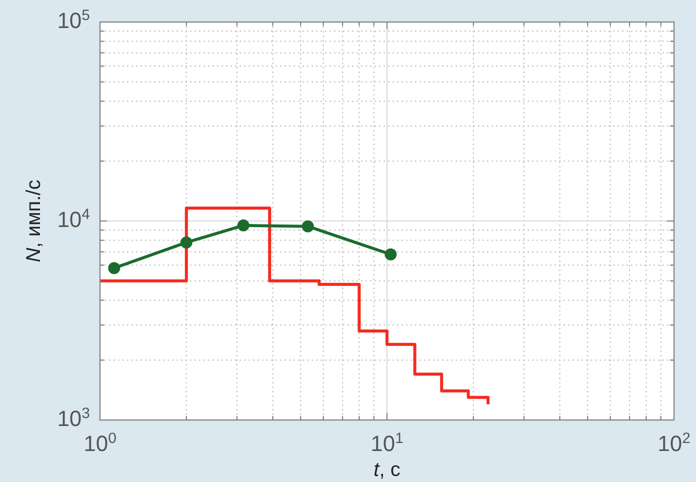 The image size is (696, 482). Describe the element at coordinates (73, 19) in the screenshot. I see `y-tick-label: 10$^{5}$` at that location.